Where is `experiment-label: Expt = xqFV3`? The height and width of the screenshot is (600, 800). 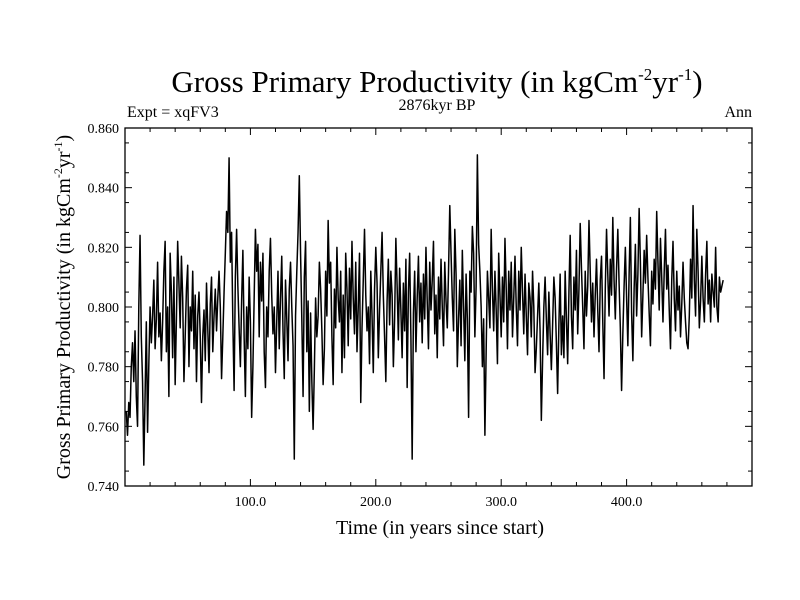
experiment-label: Expt = xqFV3 is located at coordinates (173, 112).